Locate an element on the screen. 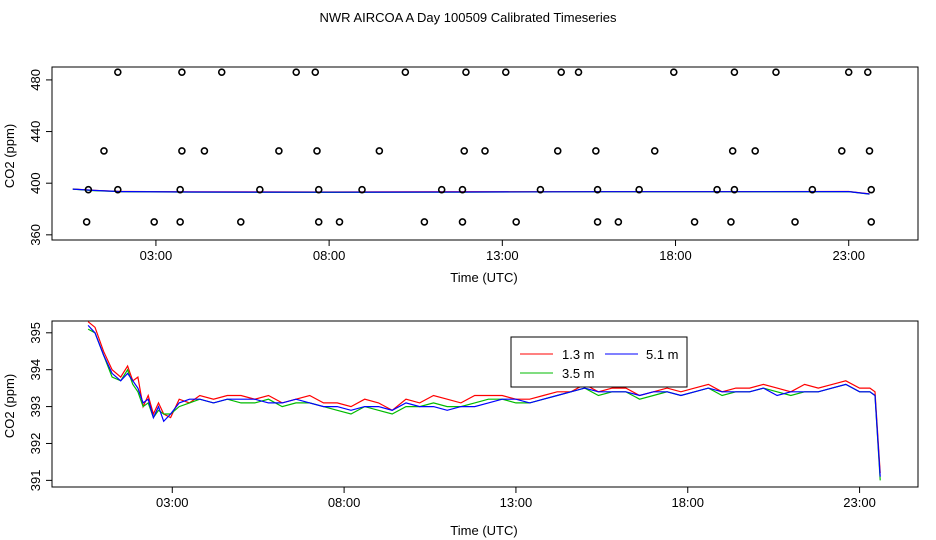 The width and height of the screenshot is (936, 540). top-x-tick-label-2: 13:00 is located at coordinates (502, 255).